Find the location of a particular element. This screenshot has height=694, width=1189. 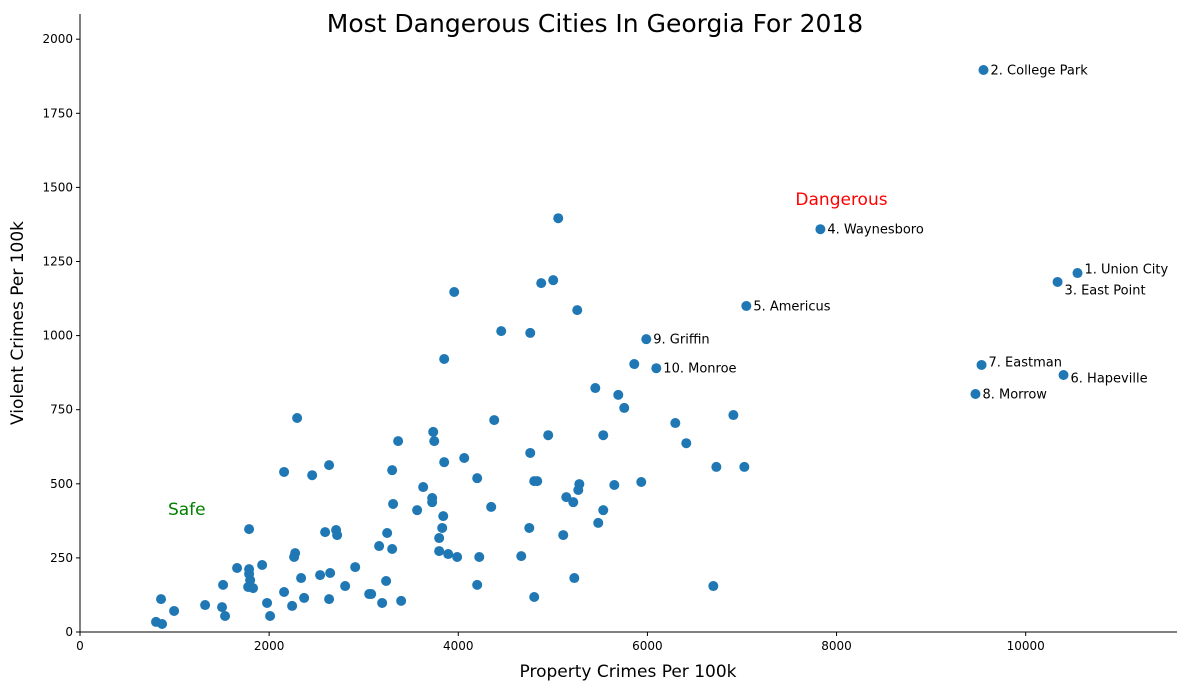

city-label: 6. Hapeville is located at coordinates (1109, 379).